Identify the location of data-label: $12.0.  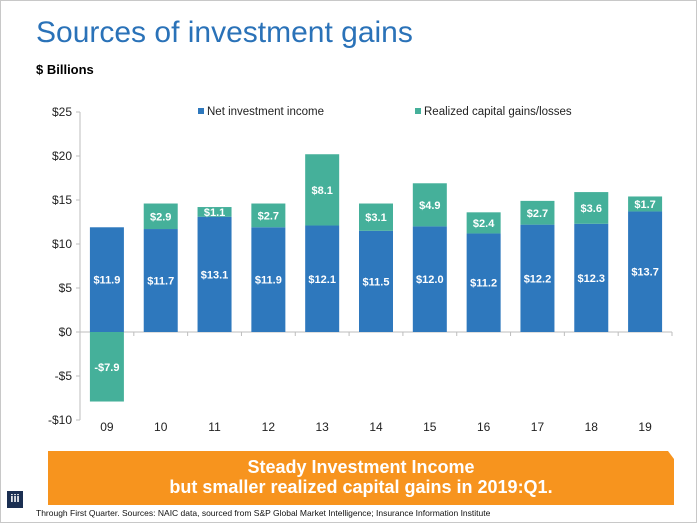
(430, 280).